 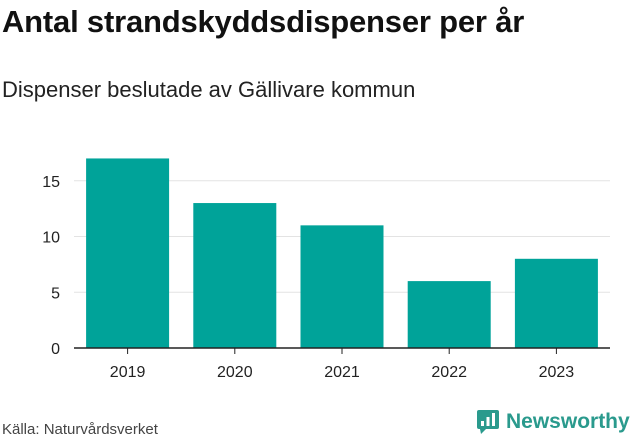 What do you see at coordinates (80, 429) in the screenshot?
I see `source-note: Källa: Naturvårdsverket` at bounding box center [80, 429].